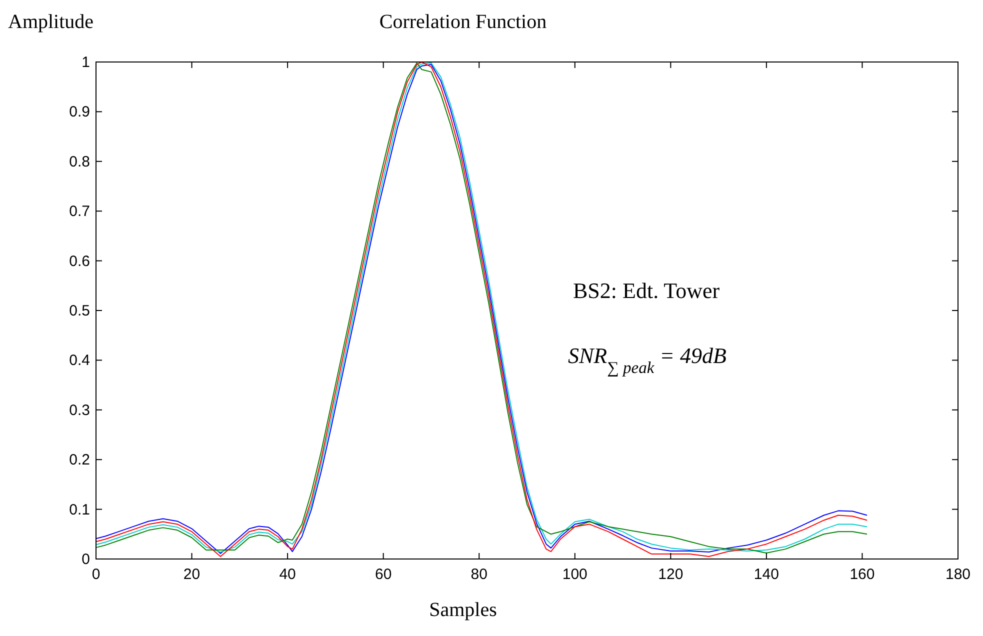 The width and height of the screenshot is (983, 636). Describe the element at coordinates (79, 161) in the screenshot. I see `y-tick-label: 0.8` at that location.